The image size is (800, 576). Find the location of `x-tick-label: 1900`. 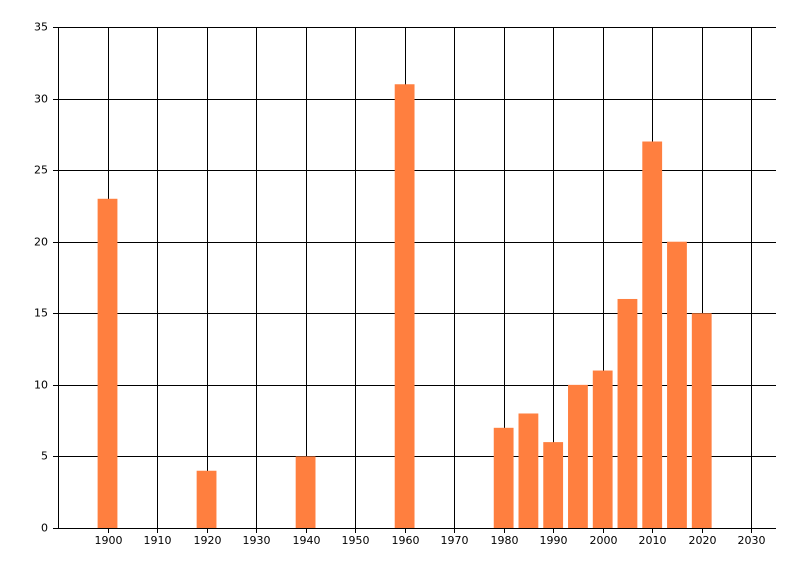

x-tick-label: 1900 is located at coordinates (109, 540).